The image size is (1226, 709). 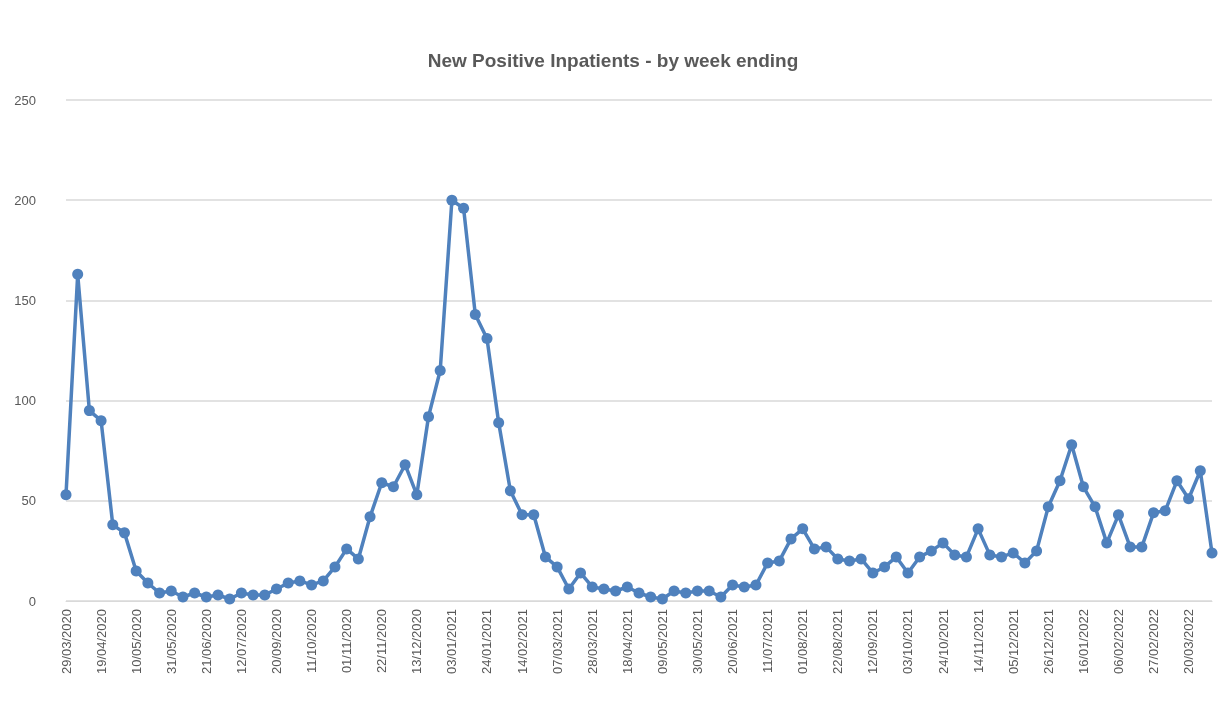 I want to click on x-tick-label: 10/05/2020, so click(x=136, y=642).